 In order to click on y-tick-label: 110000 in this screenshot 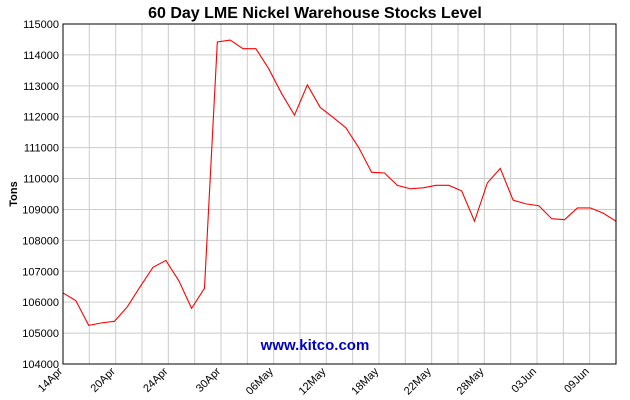, I will do `click(41, 180)`.